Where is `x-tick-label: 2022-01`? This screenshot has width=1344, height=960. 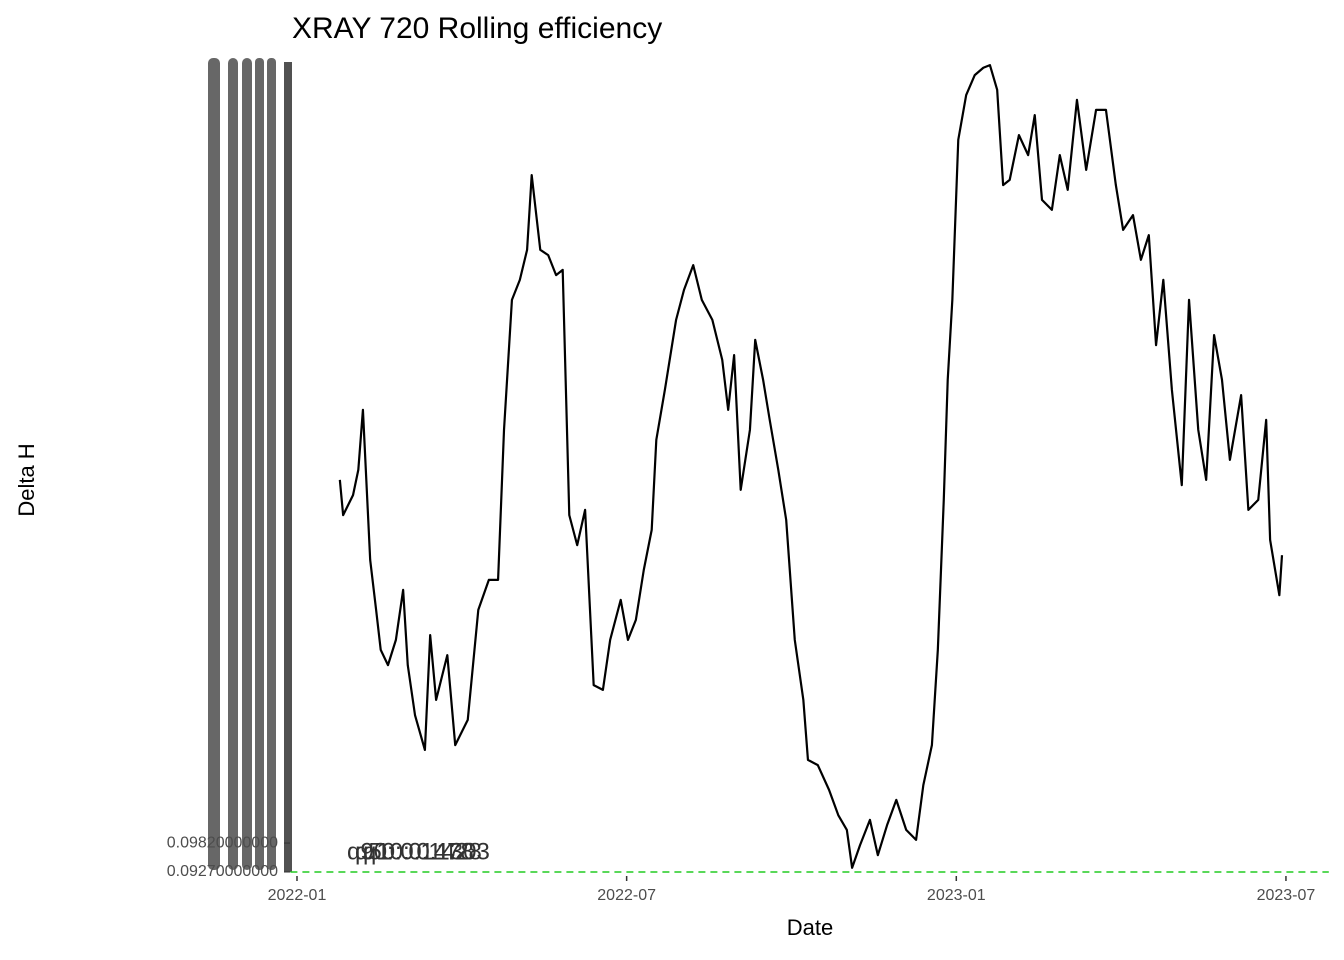 x-tick-label: 2022-01 is located at coordinates (297, 895).